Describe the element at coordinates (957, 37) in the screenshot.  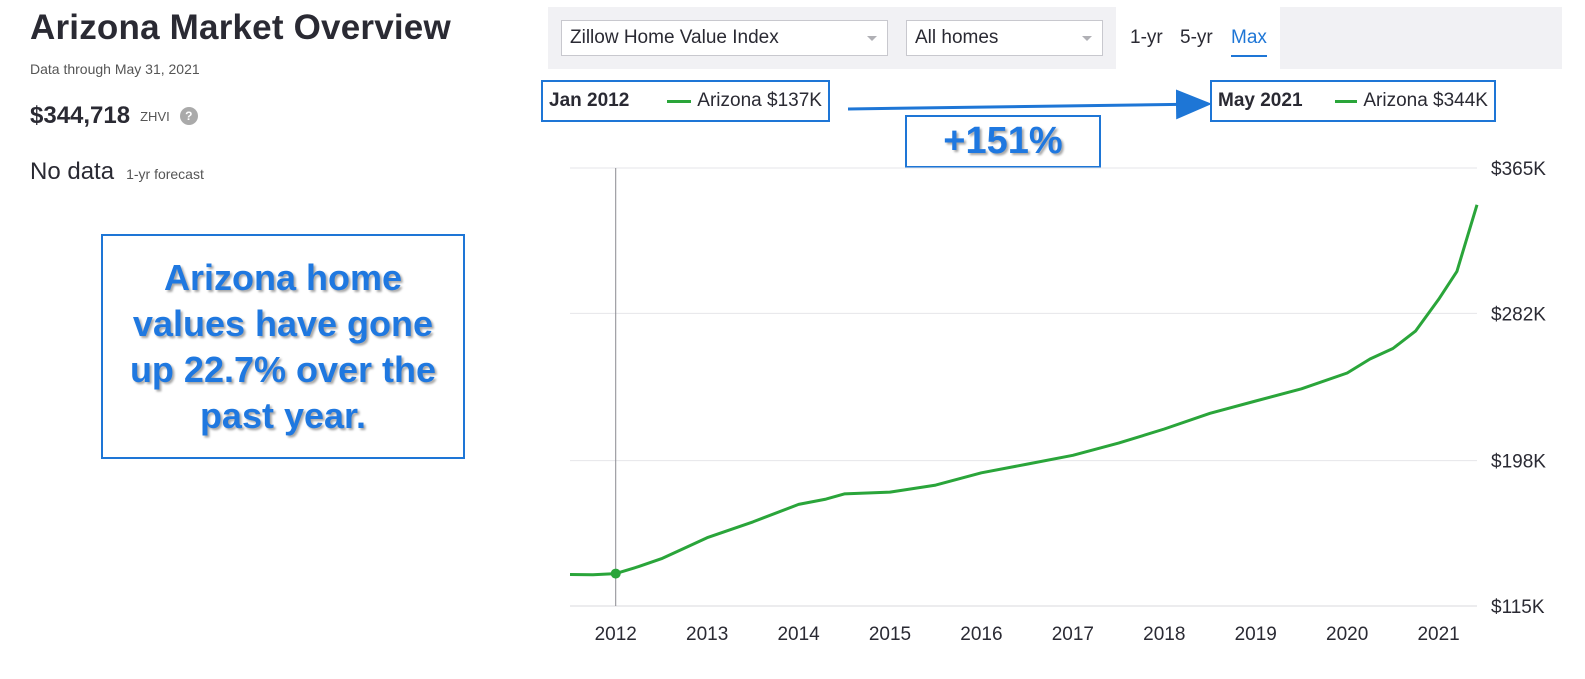
I see `home-type-select-value: All homes` at that location.